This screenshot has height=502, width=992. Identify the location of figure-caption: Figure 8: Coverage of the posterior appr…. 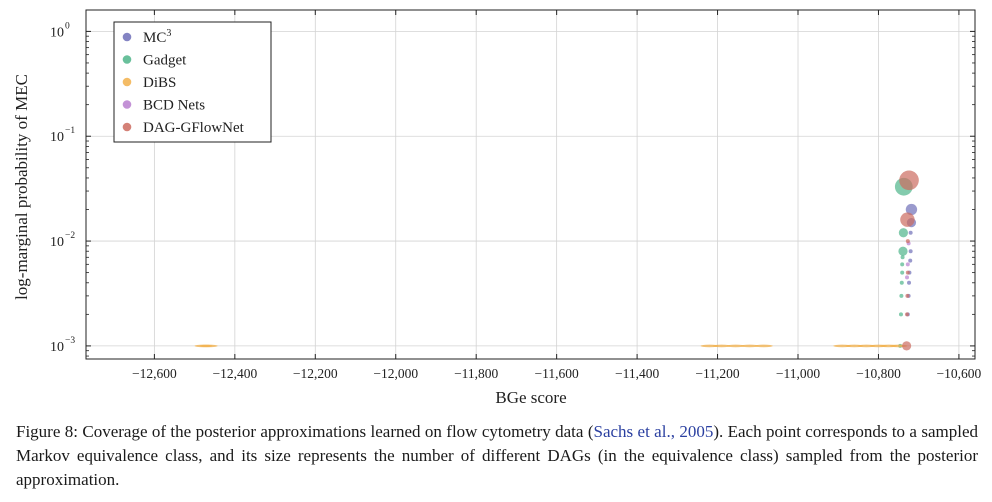
(497, 456).